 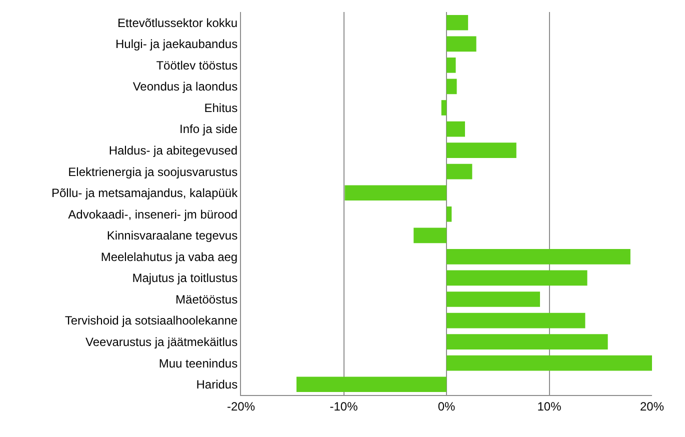 I want to click on y-tick-label: Põllu- ja metsamajandus, kalapüük, so click(x=145, y=193).